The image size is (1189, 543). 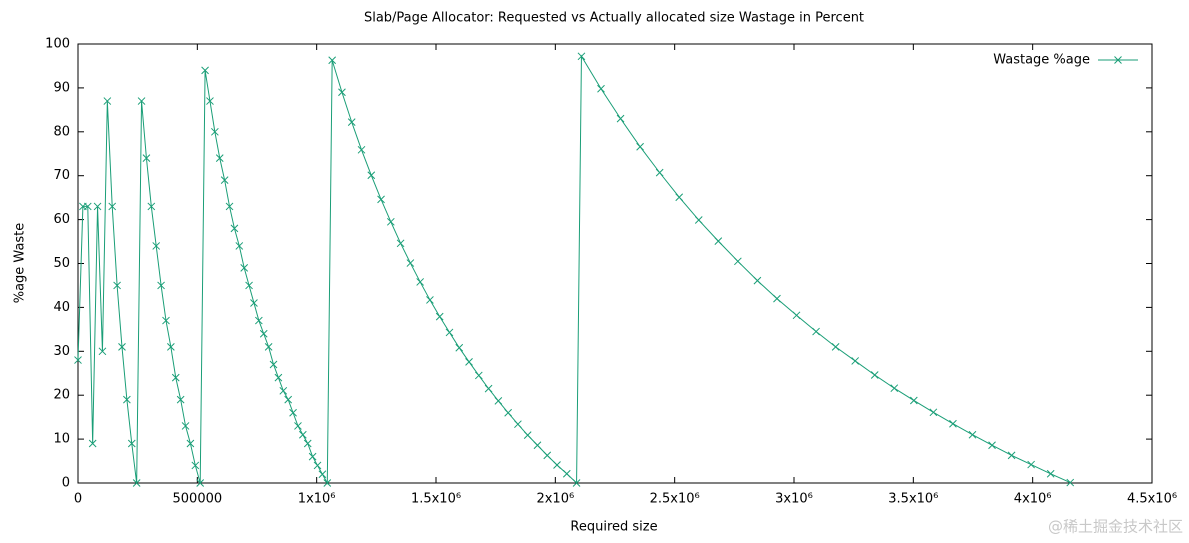 I want to click on x-axis-label: Required size, so click(x=613, y=527).